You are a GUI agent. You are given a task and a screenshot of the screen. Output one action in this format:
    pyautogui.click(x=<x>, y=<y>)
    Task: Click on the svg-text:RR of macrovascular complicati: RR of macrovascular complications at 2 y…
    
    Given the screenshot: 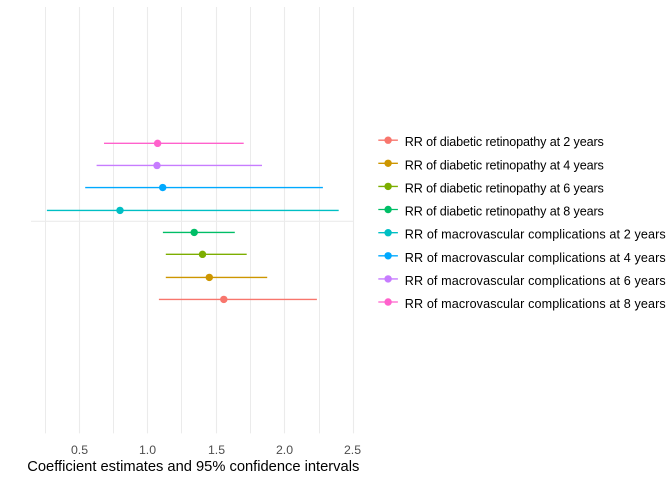 What is the action you would take?
    pyautogui.click(x=535, y=235)
    